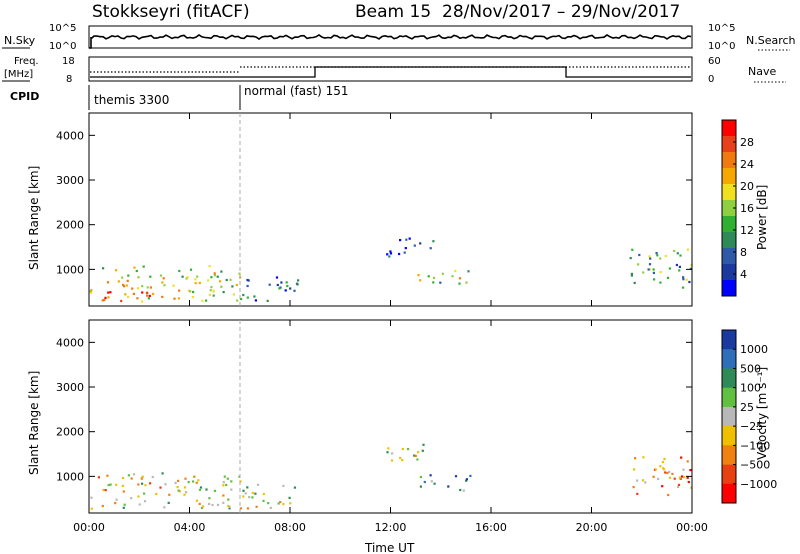  What do you see at coordinates (70, 387) in the screenshot?
I see `ytick-label: 3000` at bounding box center [70, 387].